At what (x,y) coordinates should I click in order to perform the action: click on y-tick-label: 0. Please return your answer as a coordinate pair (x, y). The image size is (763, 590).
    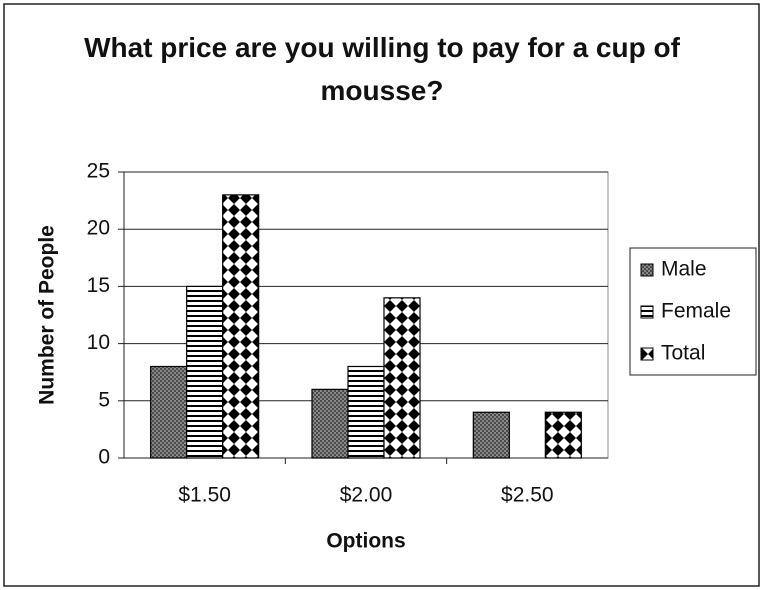
    Looking at the image, I should click on (104, 457).